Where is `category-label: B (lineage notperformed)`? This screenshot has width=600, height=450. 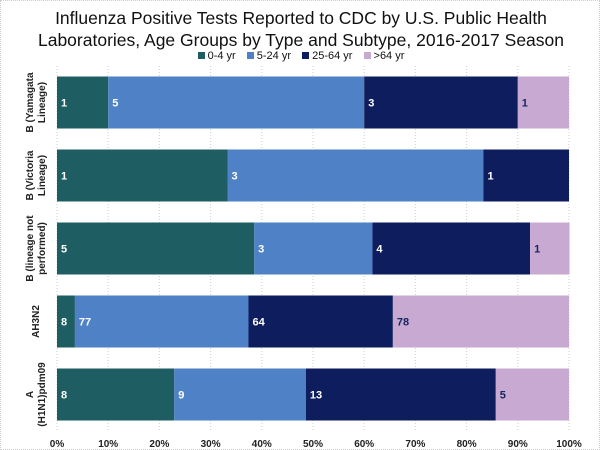 category-label: B (lineage notperformed) is located at coordinates (36, 248).